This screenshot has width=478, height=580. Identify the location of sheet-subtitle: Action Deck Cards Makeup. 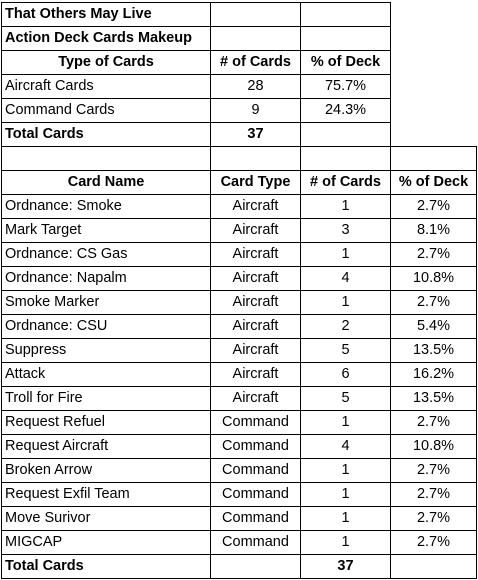
(106, 38).